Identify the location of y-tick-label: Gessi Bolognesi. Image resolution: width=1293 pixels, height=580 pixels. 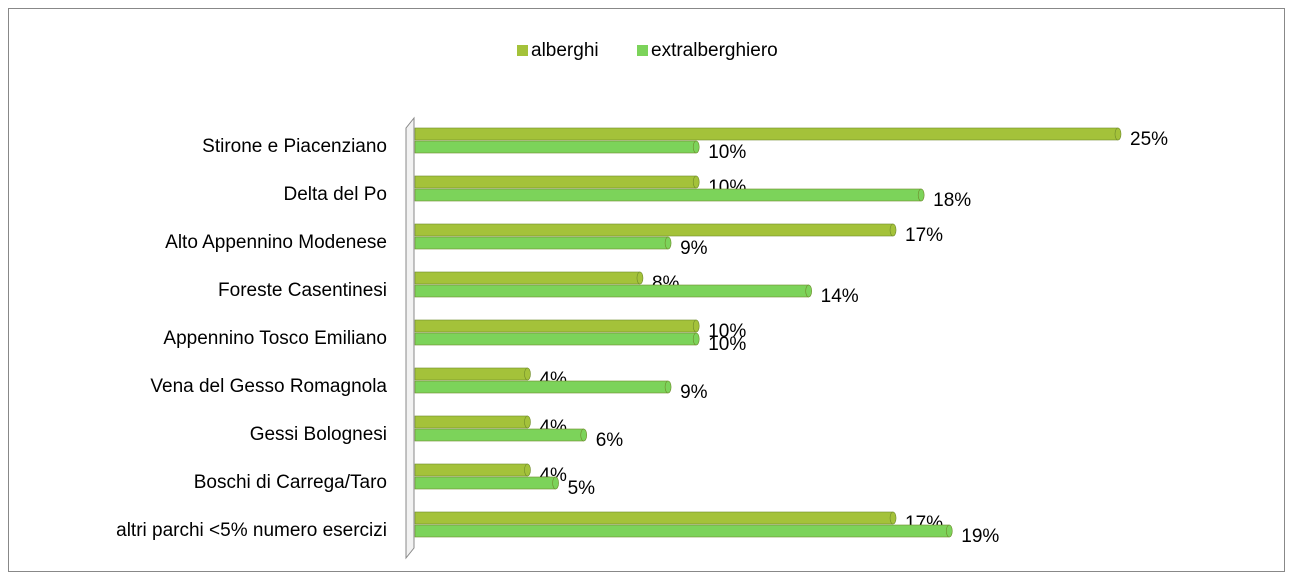
(318, 434).